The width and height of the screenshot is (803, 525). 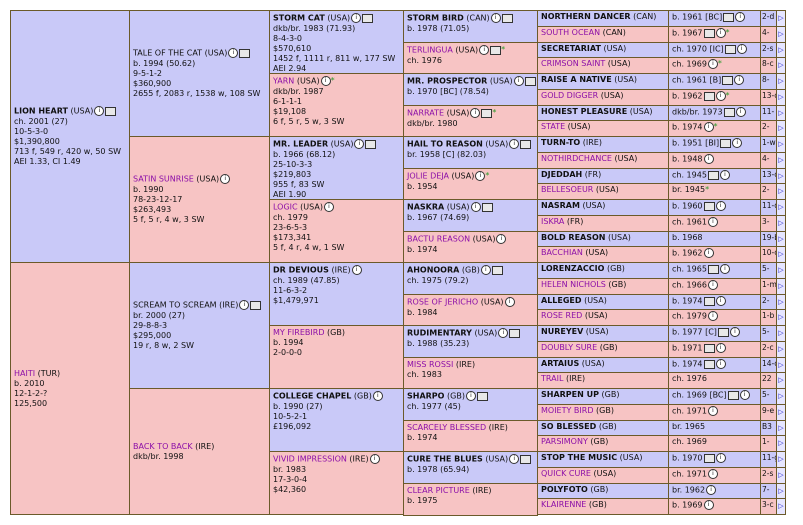 What do you see at coordinates (447, 427) in the screenshot?
I see `horse-name-link: SCARCELY BLESSED` at bounding box center [447, 427].